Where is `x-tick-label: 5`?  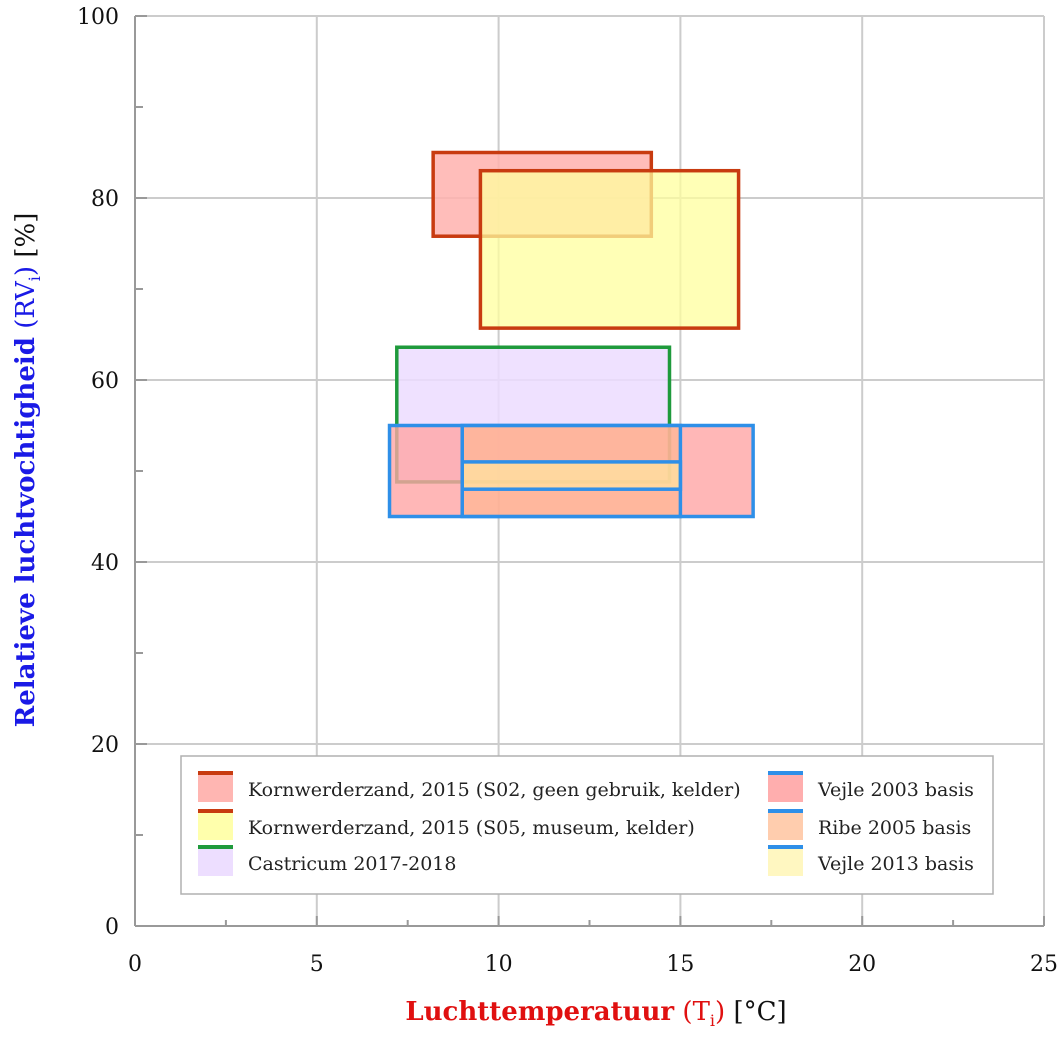
x-tick-label: 5 is located at coordinates (317, 964).